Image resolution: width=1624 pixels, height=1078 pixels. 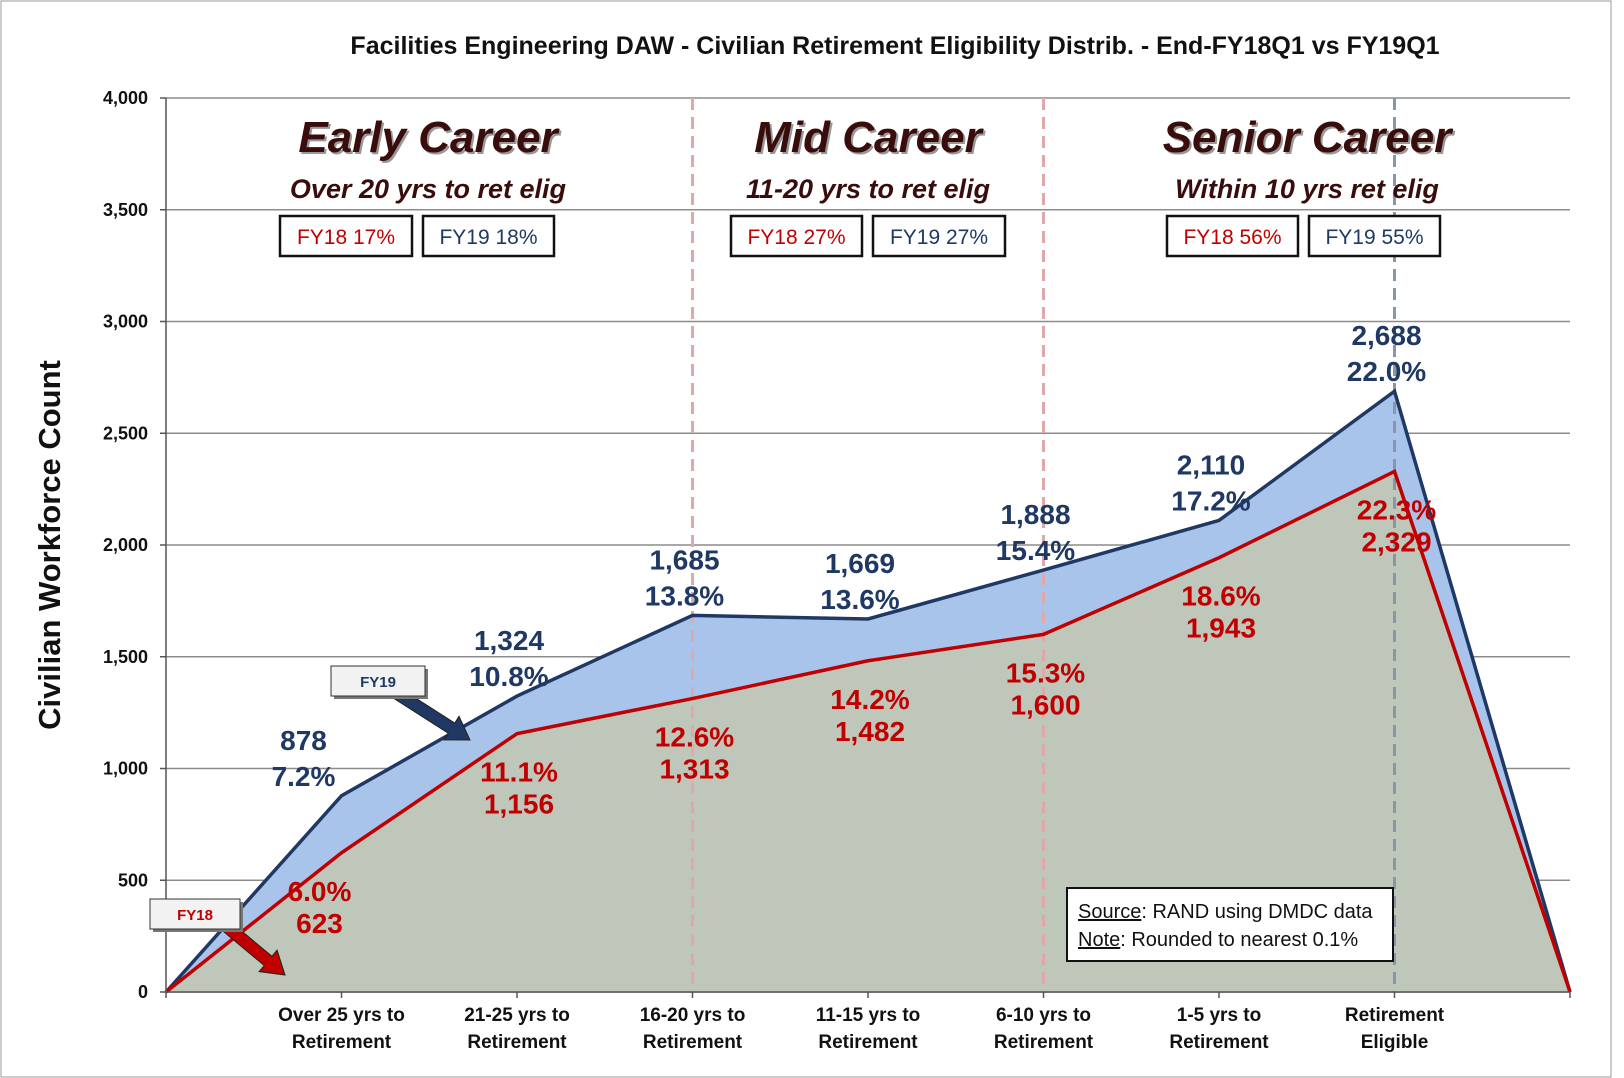 I want to click on data-label: 1,313, so click(x=694, y=769).